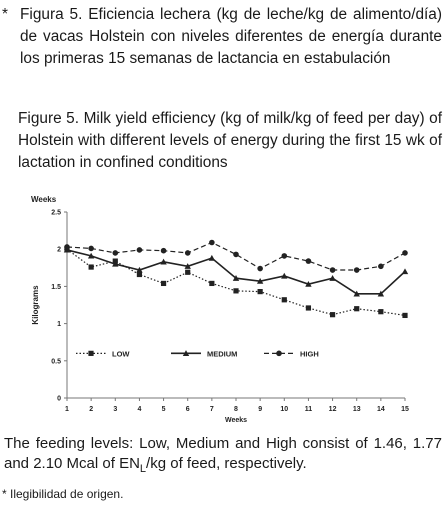  Describe the element at coordinates (56, 287) in the screenshot. I see `y-tick-label: 1.5` at that location.